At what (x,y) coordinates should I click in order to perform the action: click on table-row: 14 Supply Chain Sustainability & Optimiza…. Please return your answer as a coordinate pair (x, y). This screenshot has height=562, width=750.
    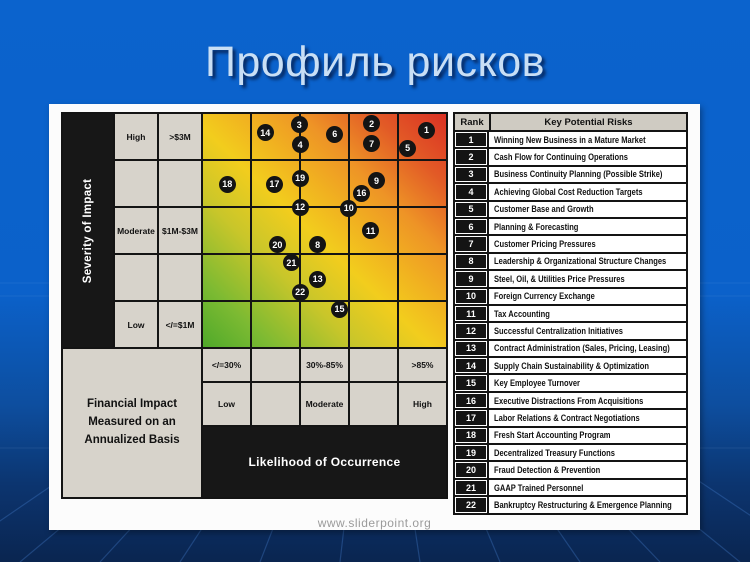
    Looking at the image, I should click on (570, 367).